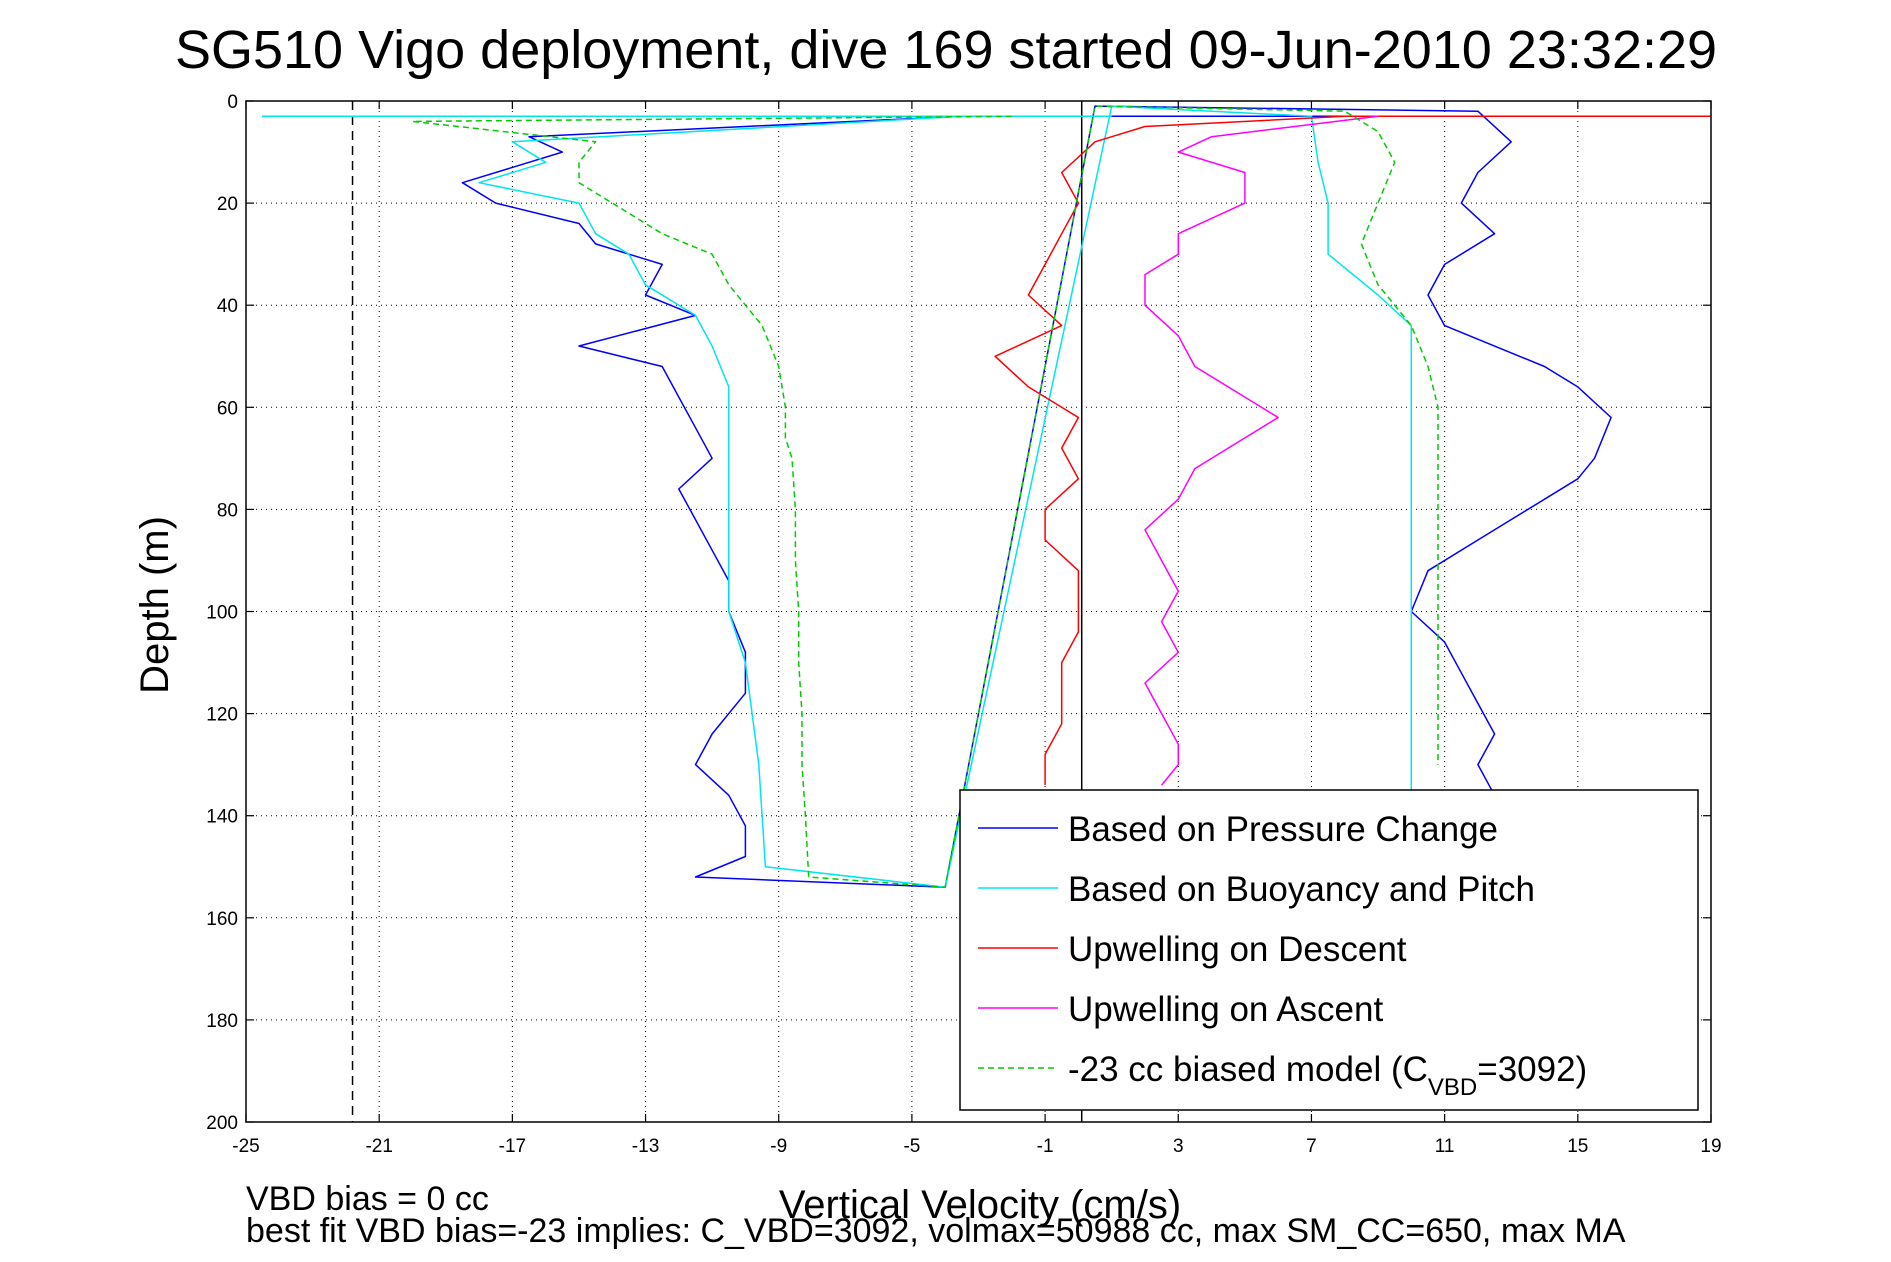  I want to click on legend-entry-label: Upwelling on Ascent, so click(1225, 1009).